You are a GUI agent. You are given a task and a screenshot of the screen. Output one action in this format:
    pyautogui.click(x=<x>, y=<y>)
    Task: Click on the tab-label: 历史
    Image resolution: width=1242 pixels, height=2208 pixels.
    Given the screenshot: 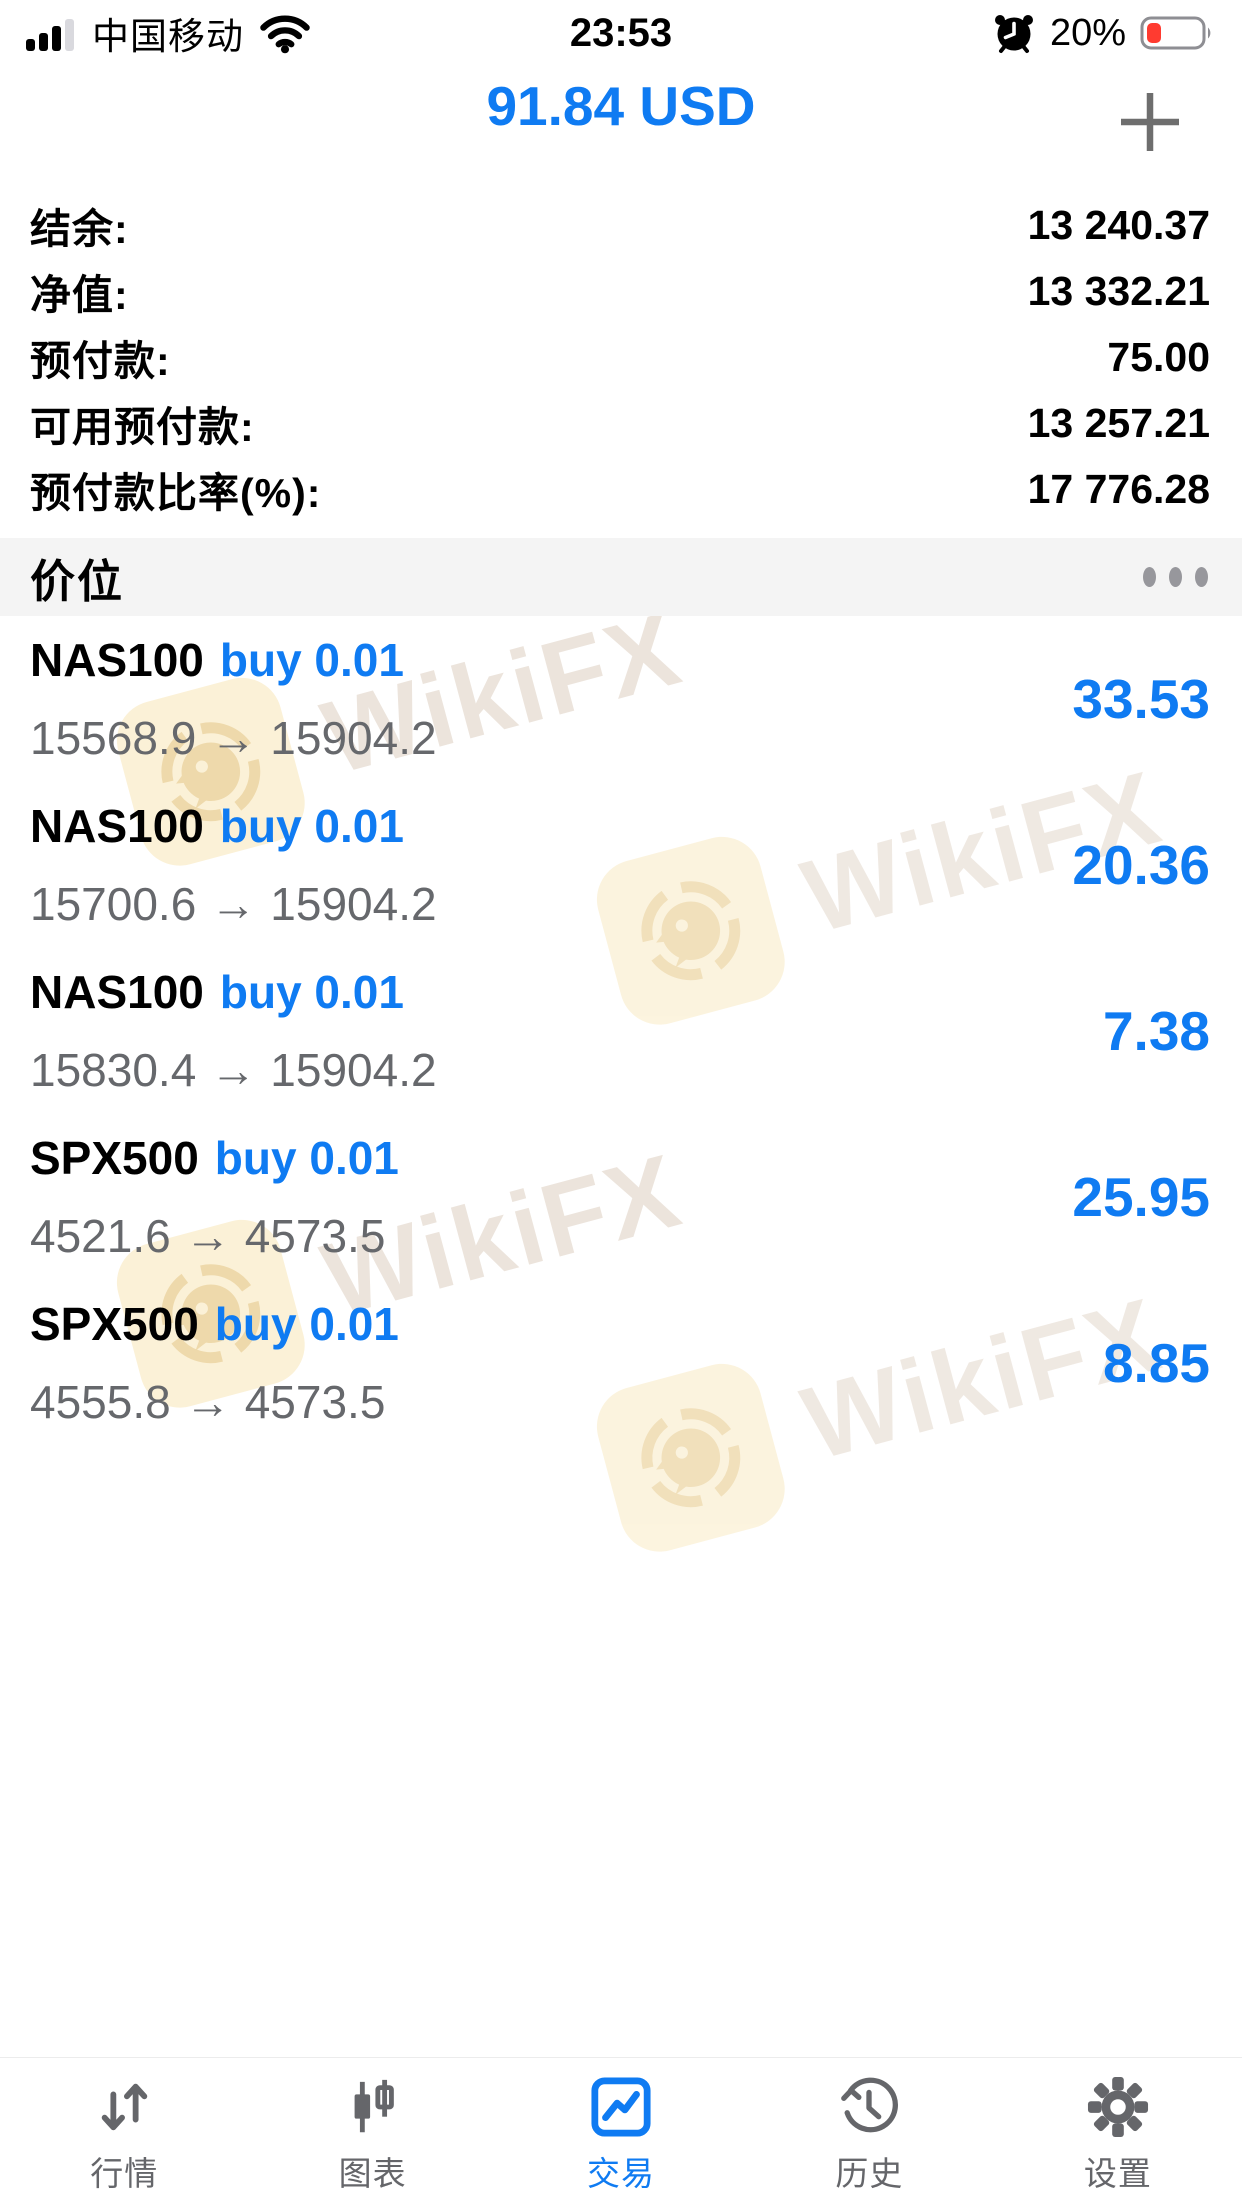 What is the action you would take?
    pyautogui.click(x=869, y=2173)
    